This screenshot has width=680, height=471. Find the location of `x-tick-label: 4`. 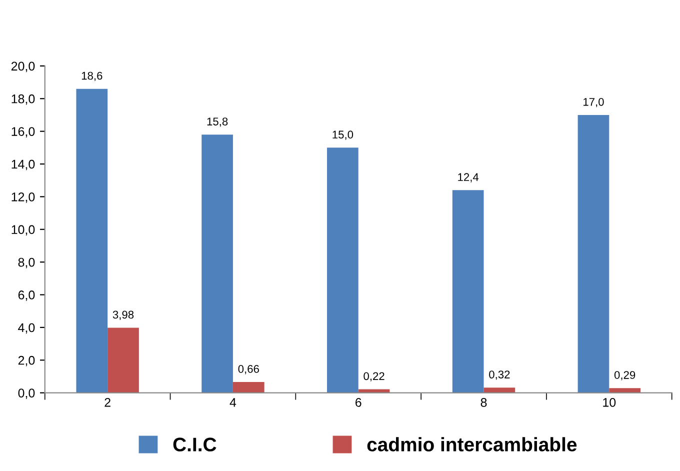

x-tick-label: 4 is located at coordinates (233, 402).